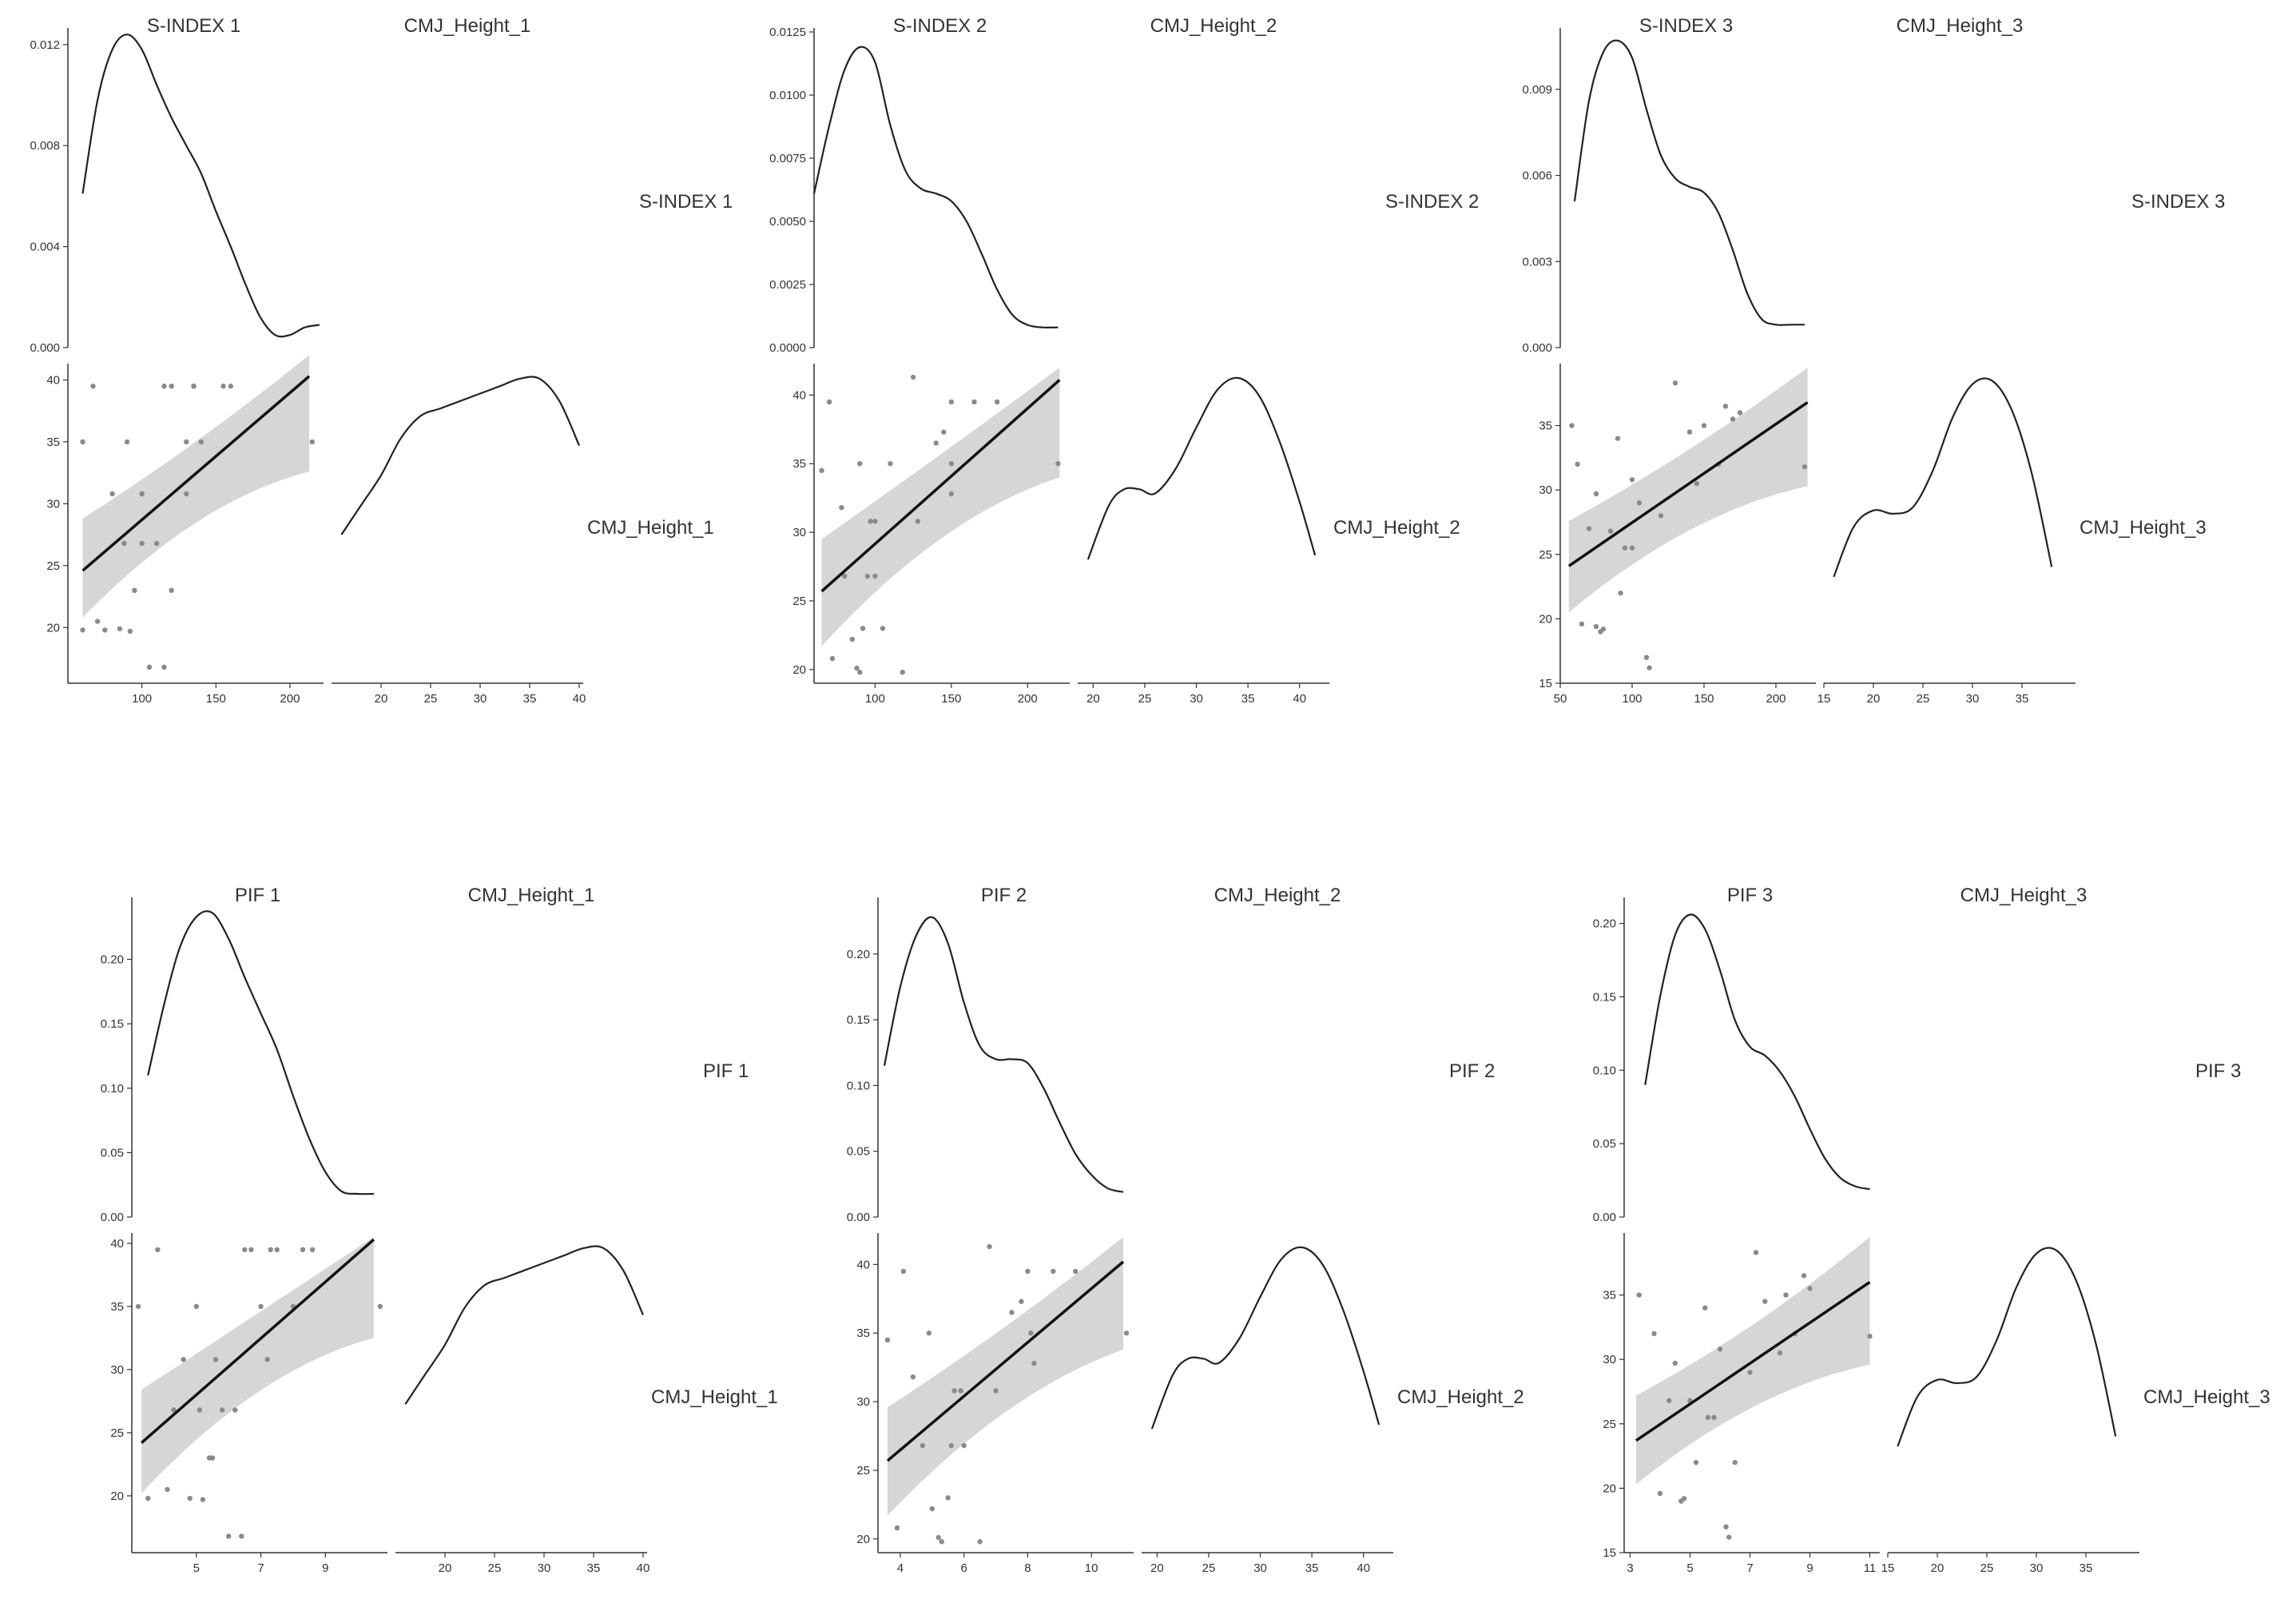  What do you see at coordinates (481, 699) in the screenshot?
I see `x-tick-label: 30` at bounding box center [481, 699].